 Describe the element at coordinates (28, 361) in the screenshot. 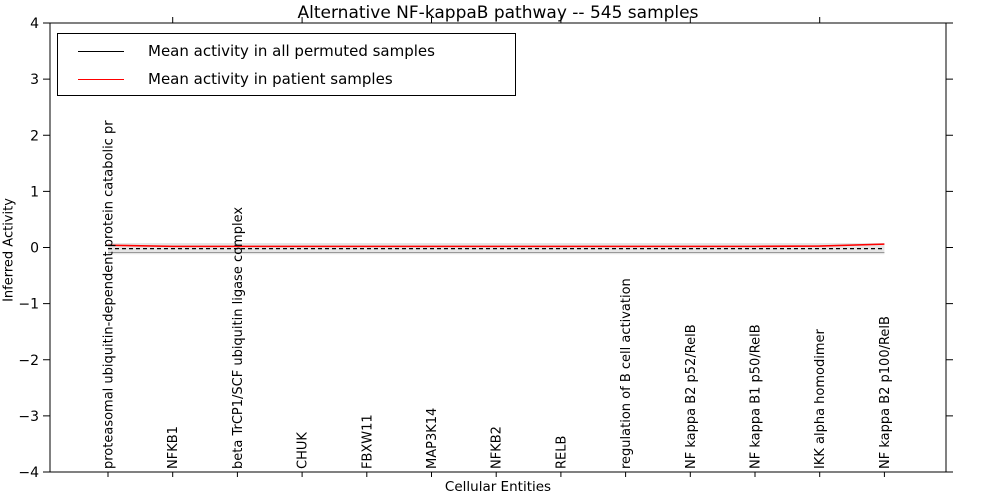

I see `y-tick-label: −2` at that location.